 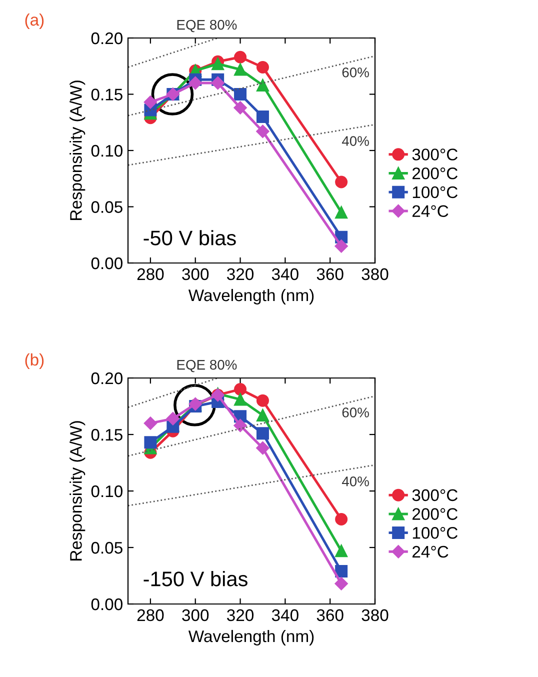 I want to click on annotation: -50 V bias, so click(x=190, y=238).